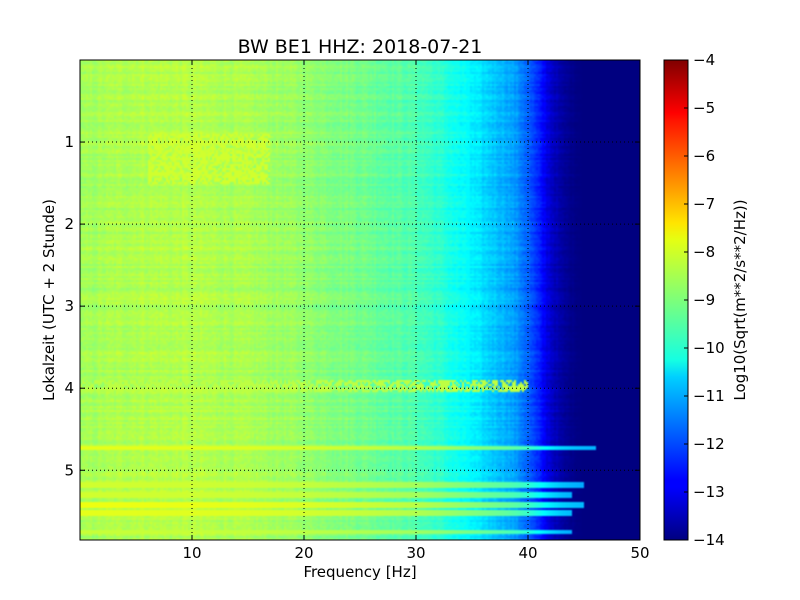  I want to click on y-axis-label: Lokalzeit (UTC + 2 Stunde), so click(49, 300).